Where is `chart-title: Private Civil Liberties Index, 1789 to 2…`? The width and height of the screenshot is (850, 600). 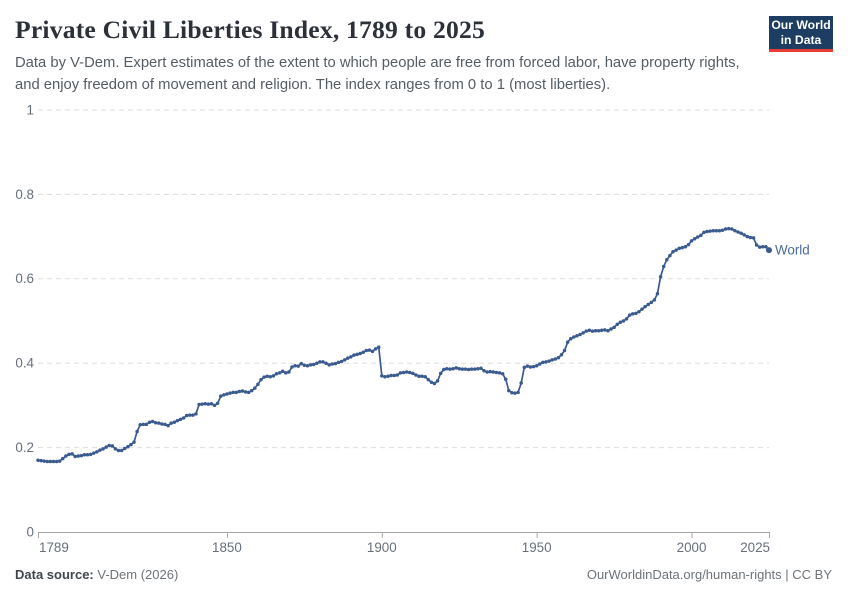
chart-title: Private Civil Liberties Index, 1789 to 2… is located at coordinates (250, 29).